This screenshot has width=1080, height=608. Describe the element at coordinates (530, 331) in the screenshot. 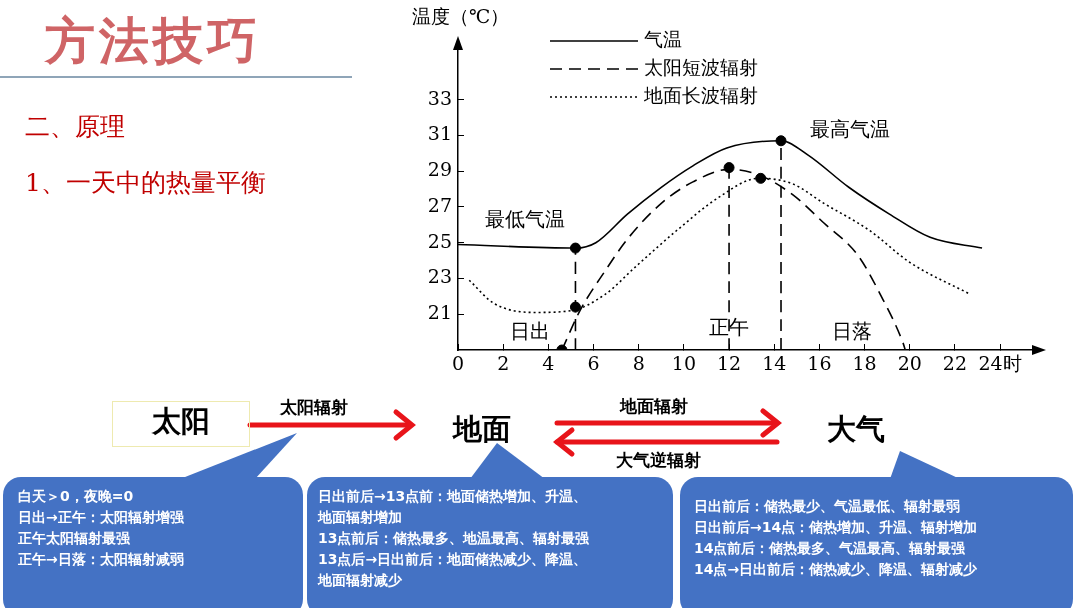

I see `annotation: 日出` at that location.